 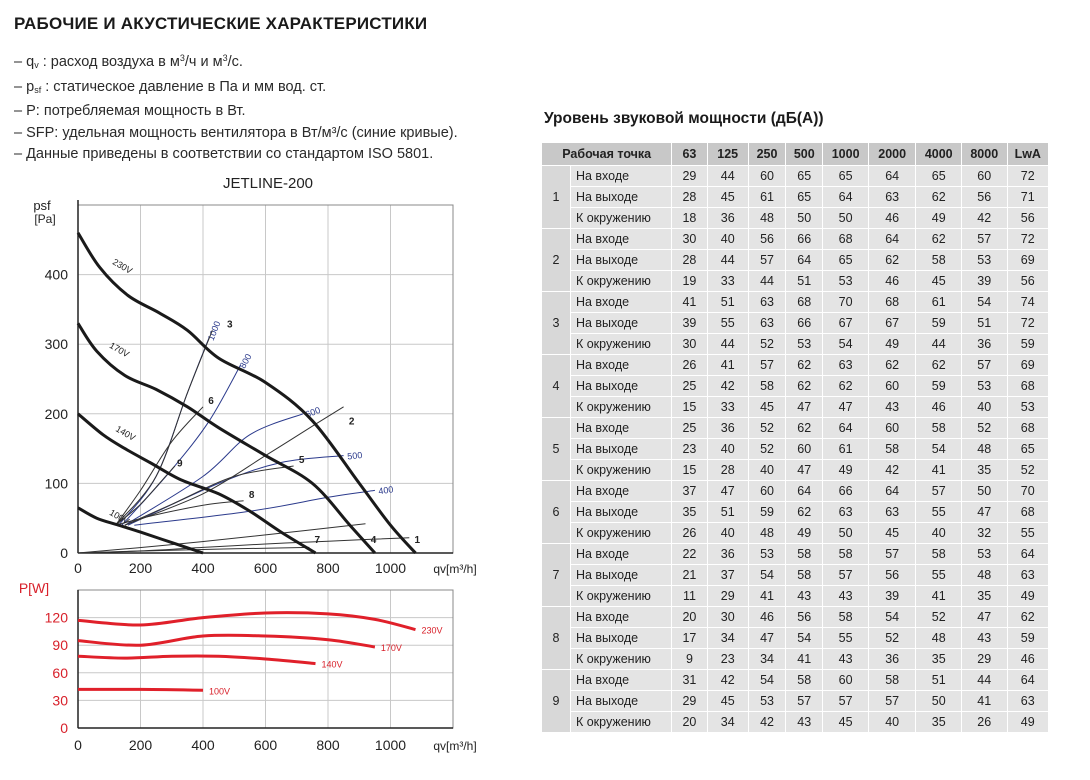 I want to click on table-row: На выходе 39 55 63 66 67 67 59 51 72, so click(x=796, y=323).